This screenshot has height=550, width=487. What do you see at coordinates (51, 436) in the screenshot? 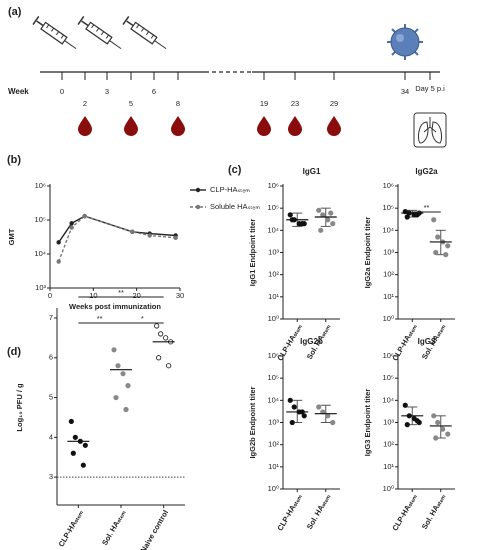
I see `y-tick-label: 4` at bounding box center [51, 436].